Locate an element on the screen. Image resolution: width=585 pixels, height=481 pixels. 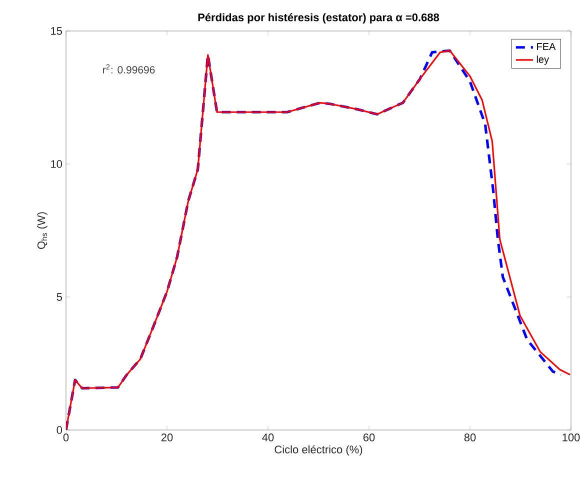
chart-title: Pérdidas por histéresis (estator) para α =0.688 is located at coordinates (319, 18).